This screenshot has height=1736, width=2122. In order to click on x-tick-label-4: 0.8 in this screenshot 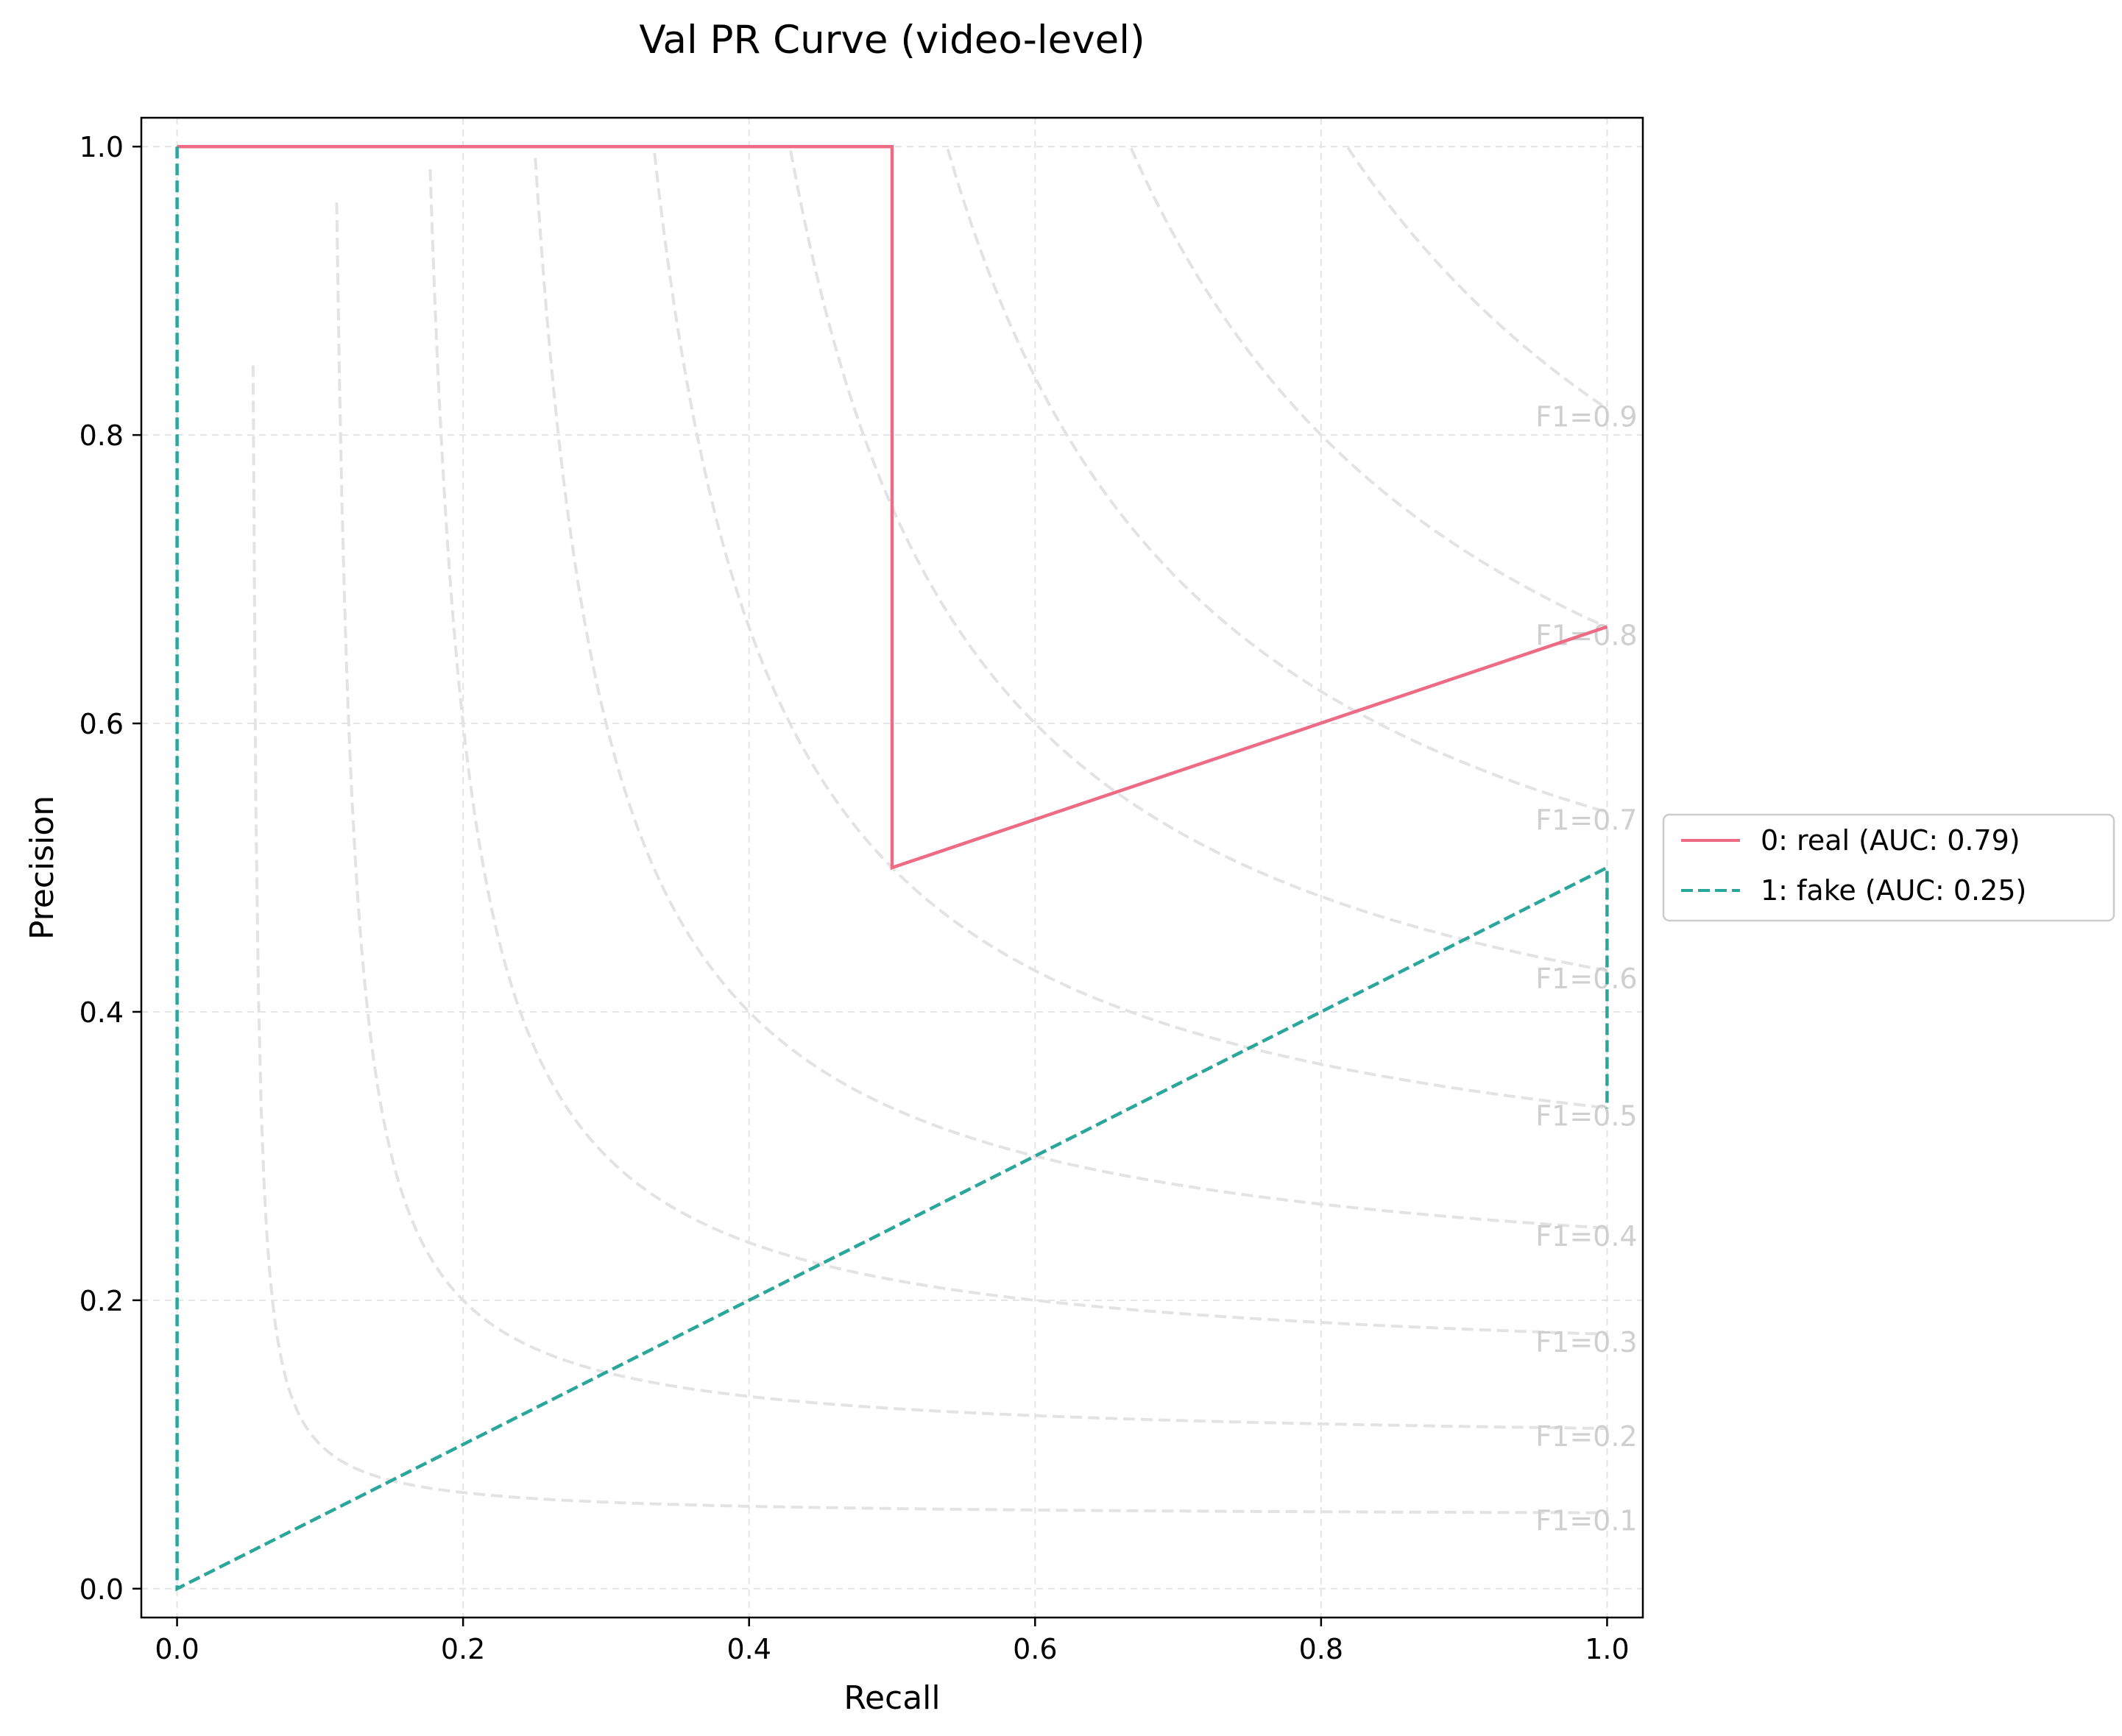, I will do `click(1321, 1649)`.